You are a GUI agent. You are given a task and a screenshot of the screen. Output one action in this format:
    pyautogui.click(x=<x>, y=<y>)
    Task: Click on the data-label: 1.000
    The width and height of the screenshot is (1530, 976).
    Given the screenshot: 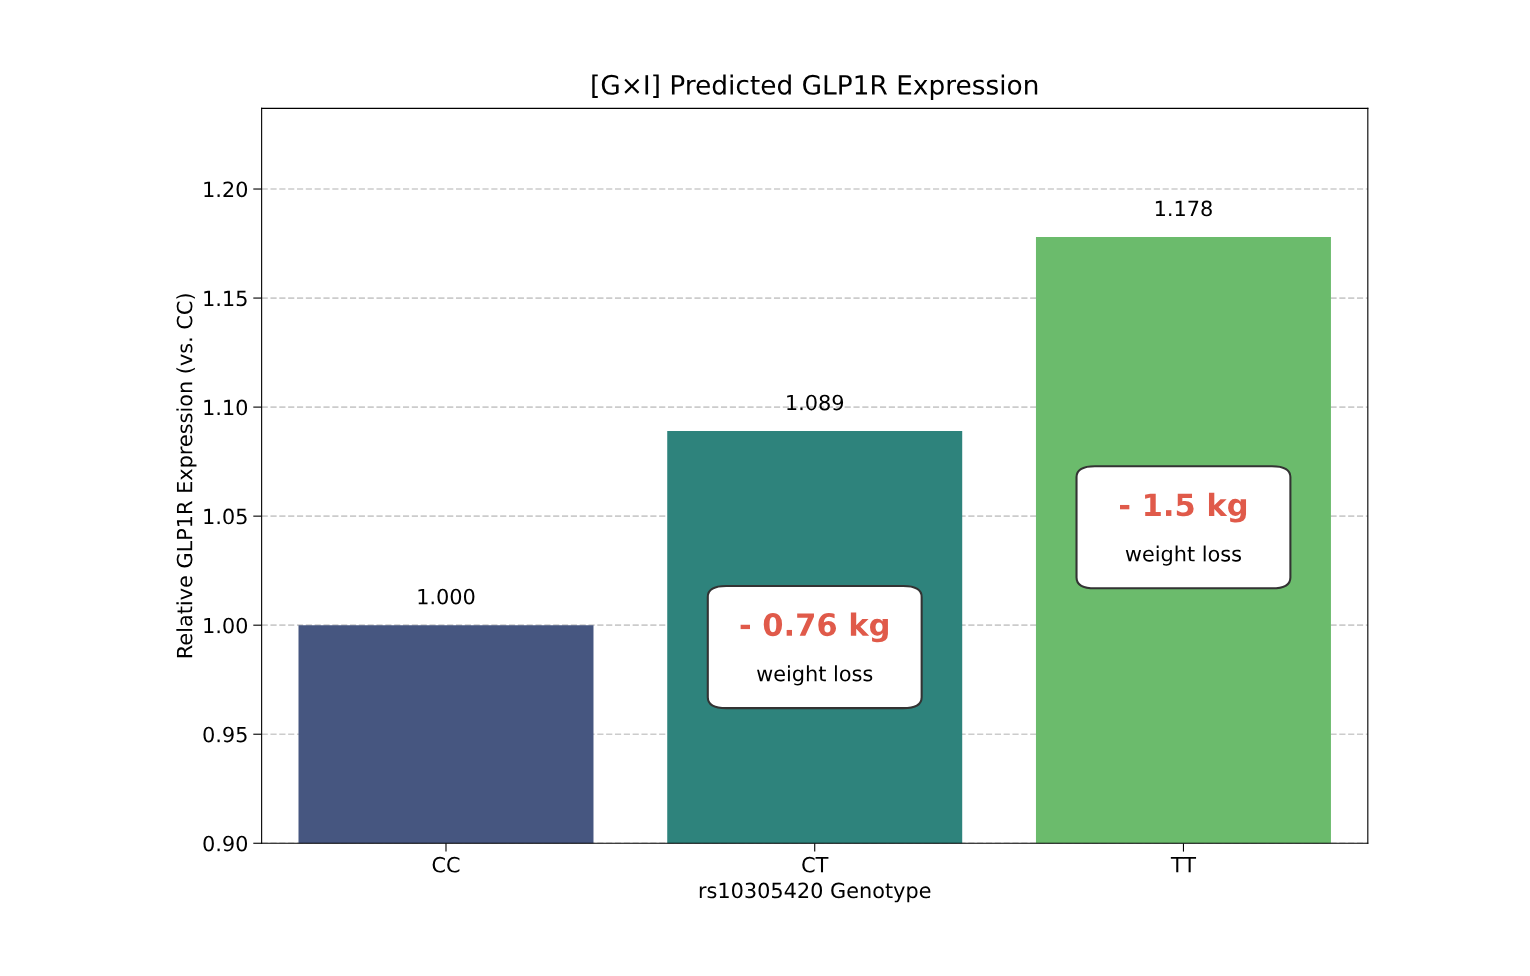 What is the action you would take?
    pyautogui.click(x=446, y=596)
    